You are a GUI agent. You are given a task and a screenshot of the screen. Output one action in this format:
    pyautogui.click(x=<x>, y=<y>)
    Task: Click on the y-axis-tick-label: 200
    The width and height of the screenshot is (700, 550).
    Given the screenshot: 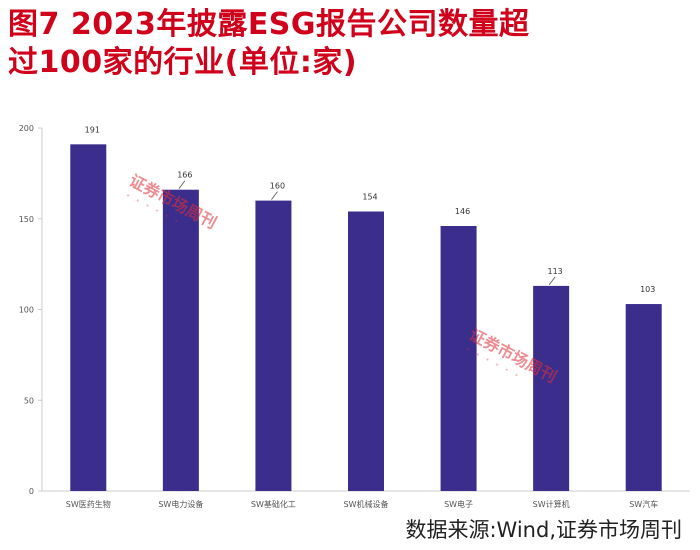 What is the action you would take?
    pyautogui.click(x=26, y=128)
    